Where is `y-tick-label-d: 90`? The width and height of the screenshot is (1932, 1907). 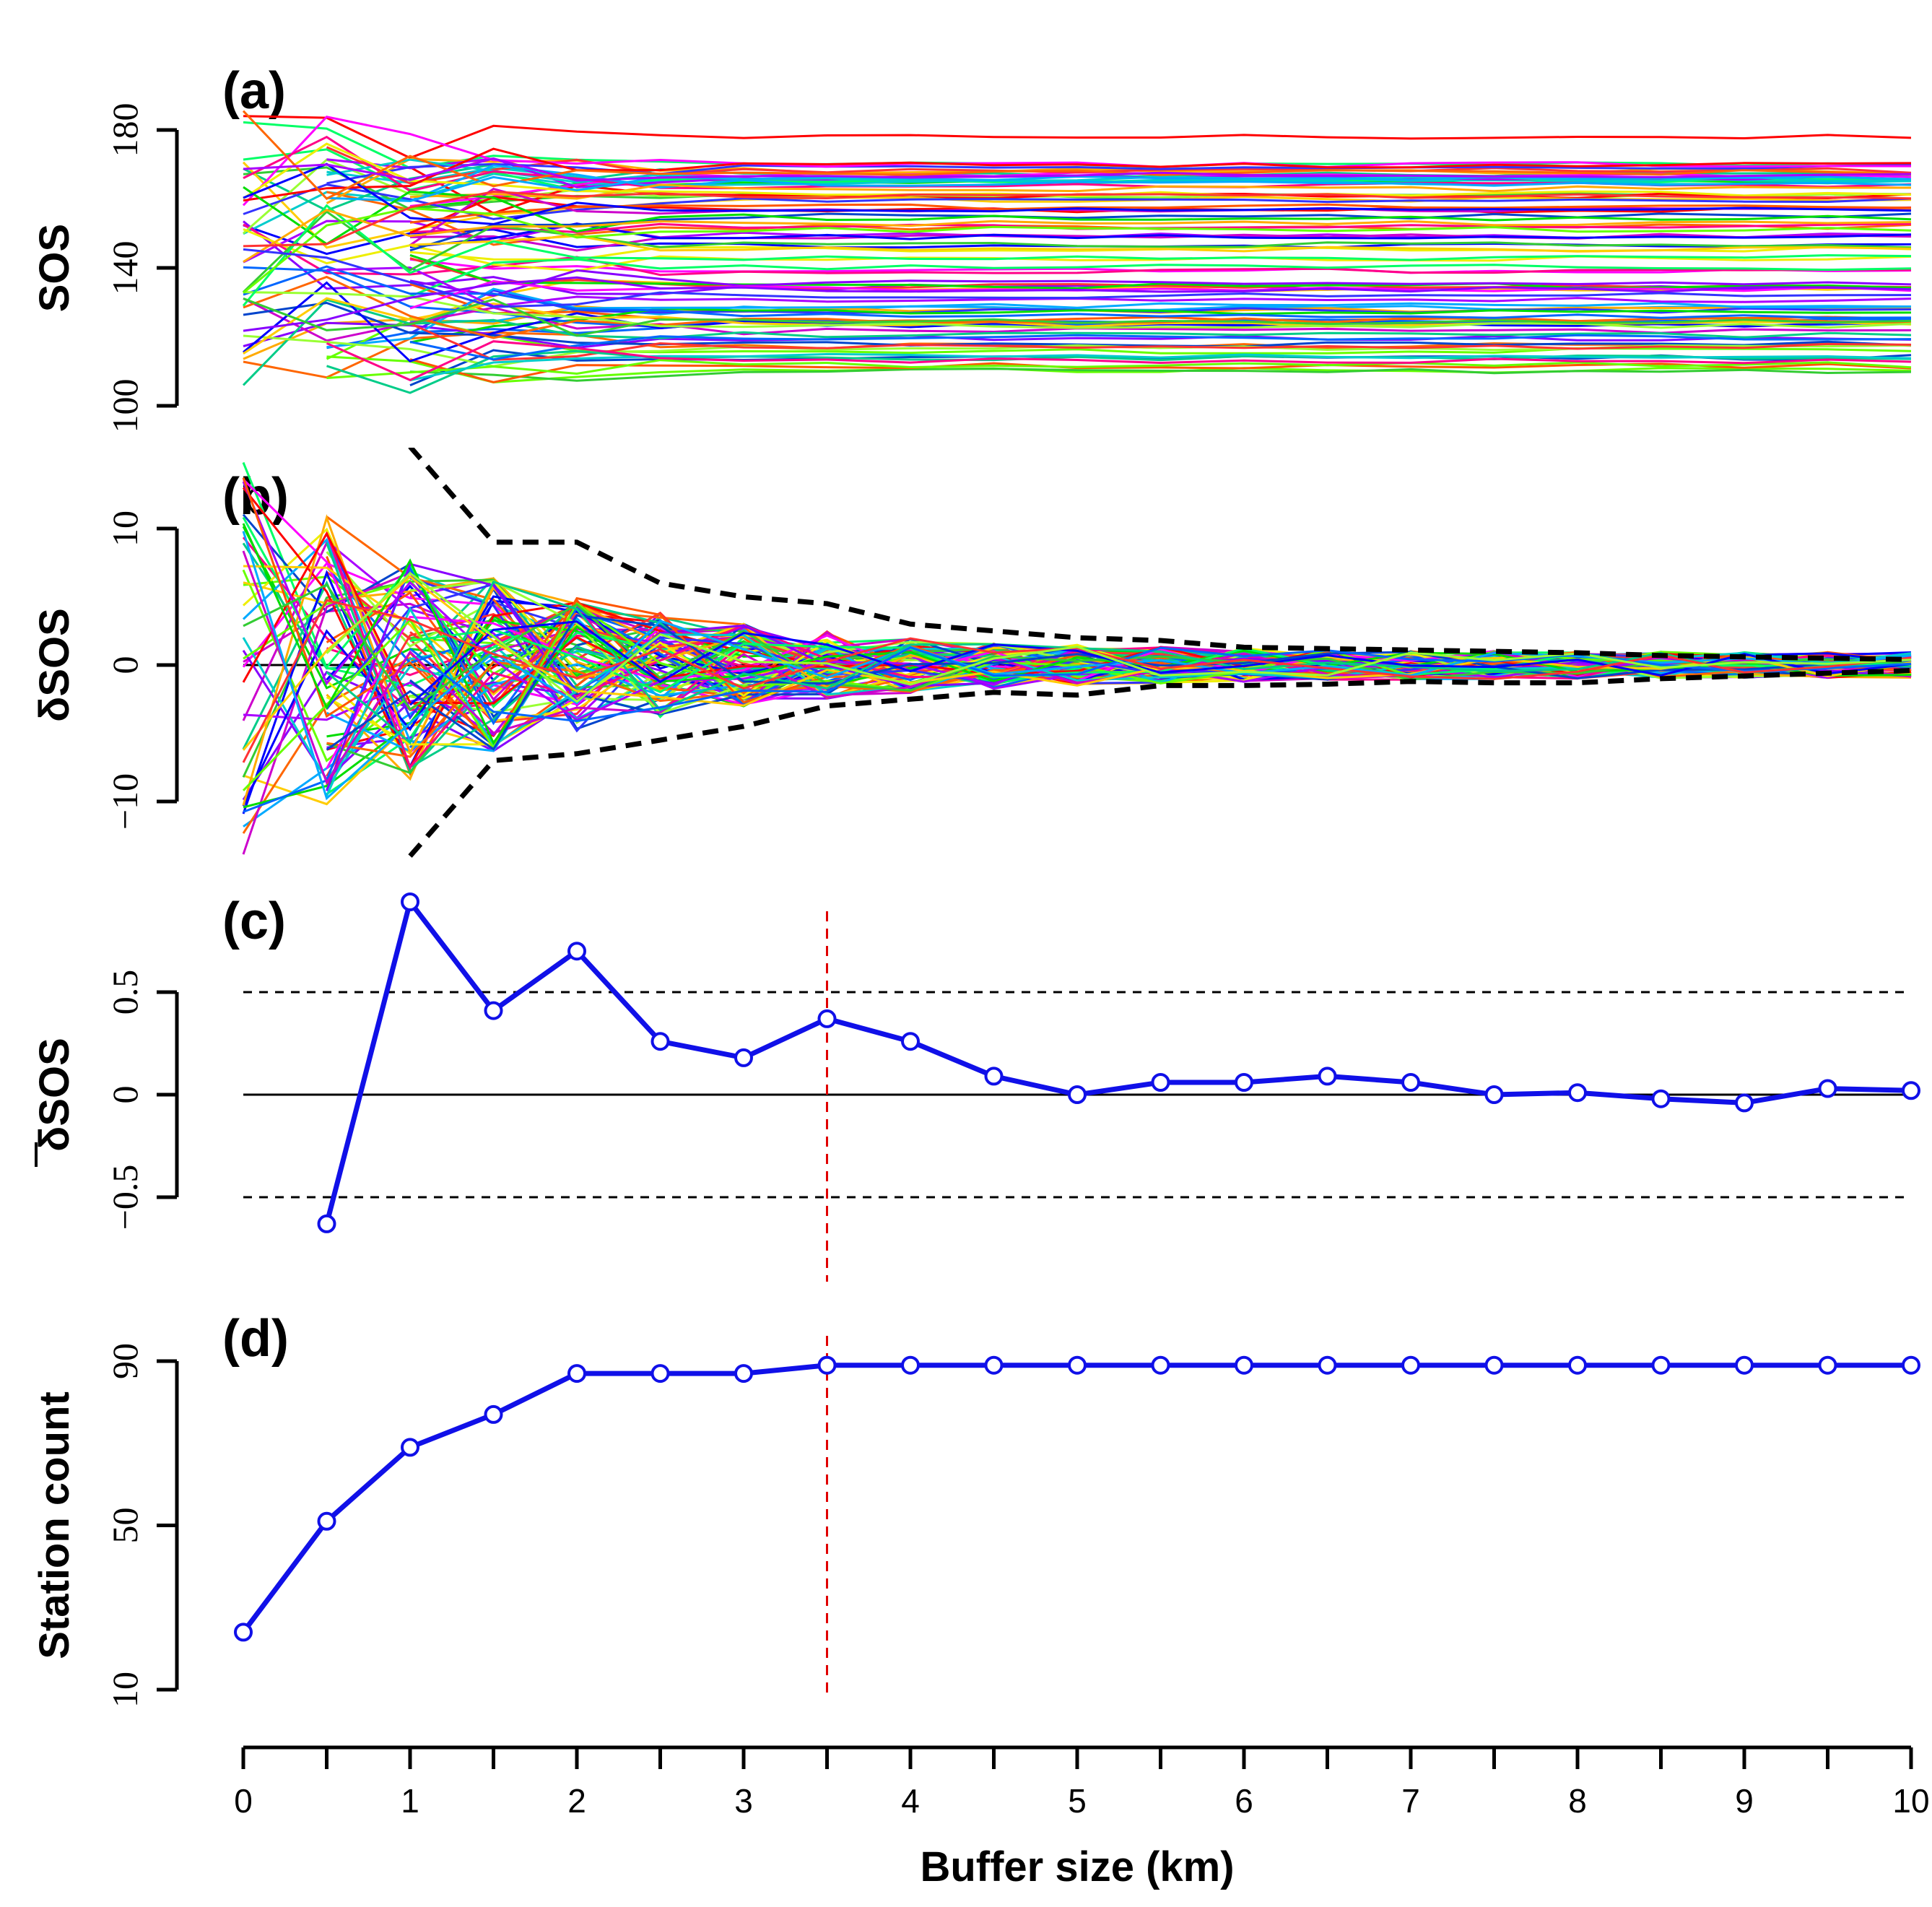 y-tick-label-d: 90 is located at coordinates (125, 1361).